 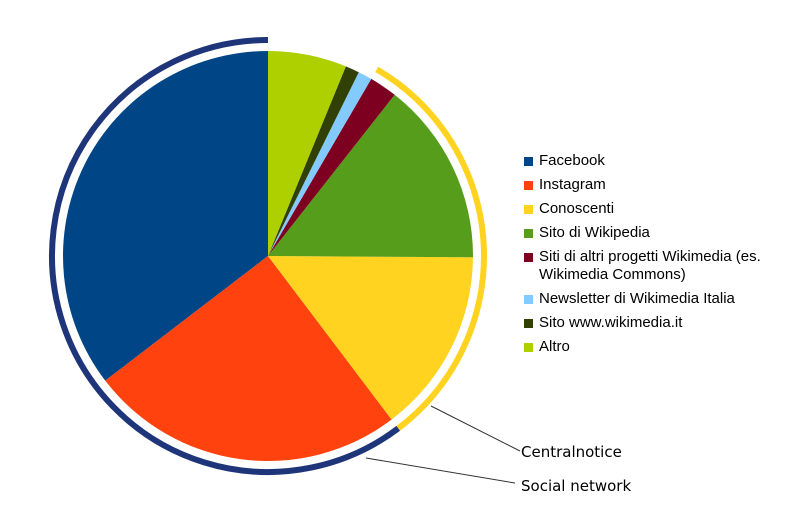 I want to click on legend-item-newsletter: Newsletter di Wikimedia Italia, so click(x=656, y=299).